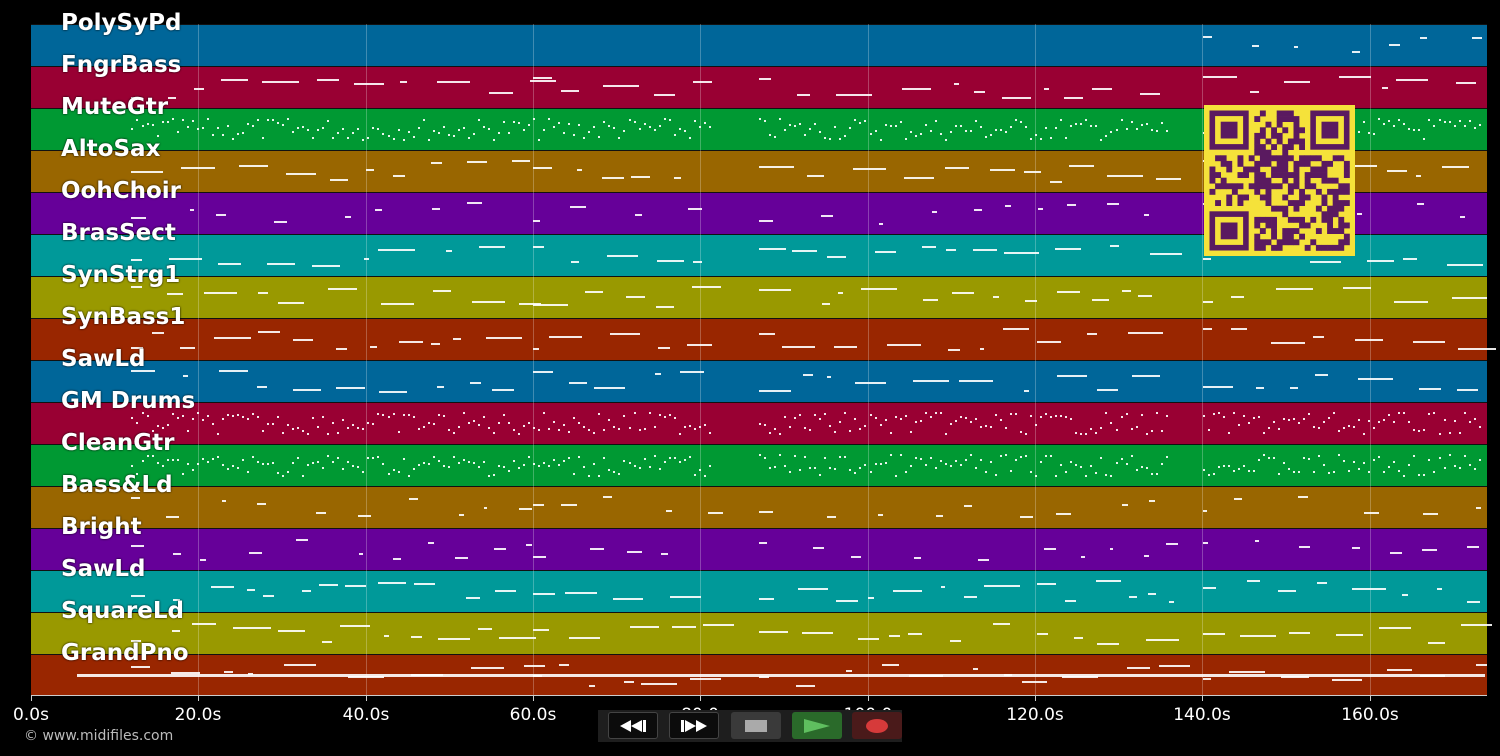 The image size is (1500, 756). Describe the element at coordinates (121, 65) in the screenshot. I see `track-name: FngrBass` at that location.